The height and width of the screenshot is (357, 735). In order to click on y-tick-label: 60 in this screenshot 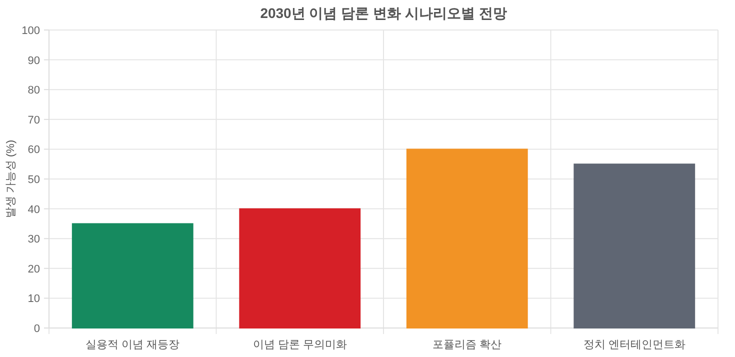, I will do `click(34, 150)`.